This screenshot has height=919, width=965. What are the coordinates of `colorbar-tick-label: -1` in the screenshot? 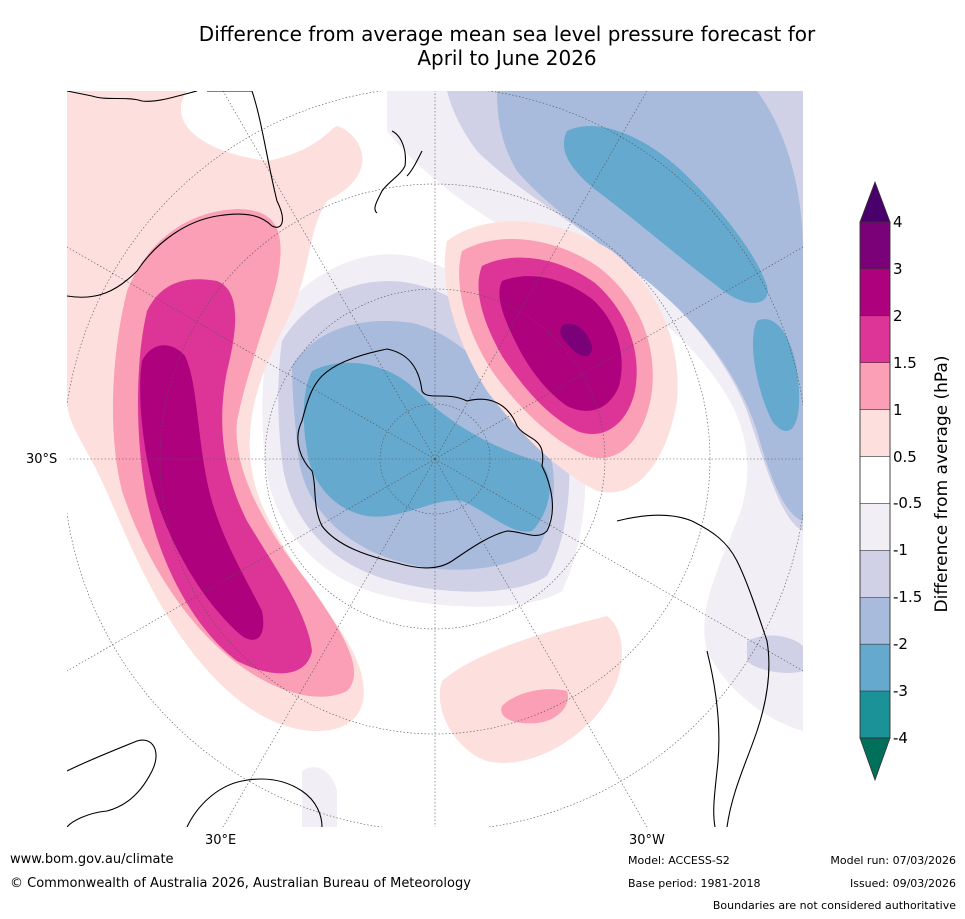 It's located at (900, 550).